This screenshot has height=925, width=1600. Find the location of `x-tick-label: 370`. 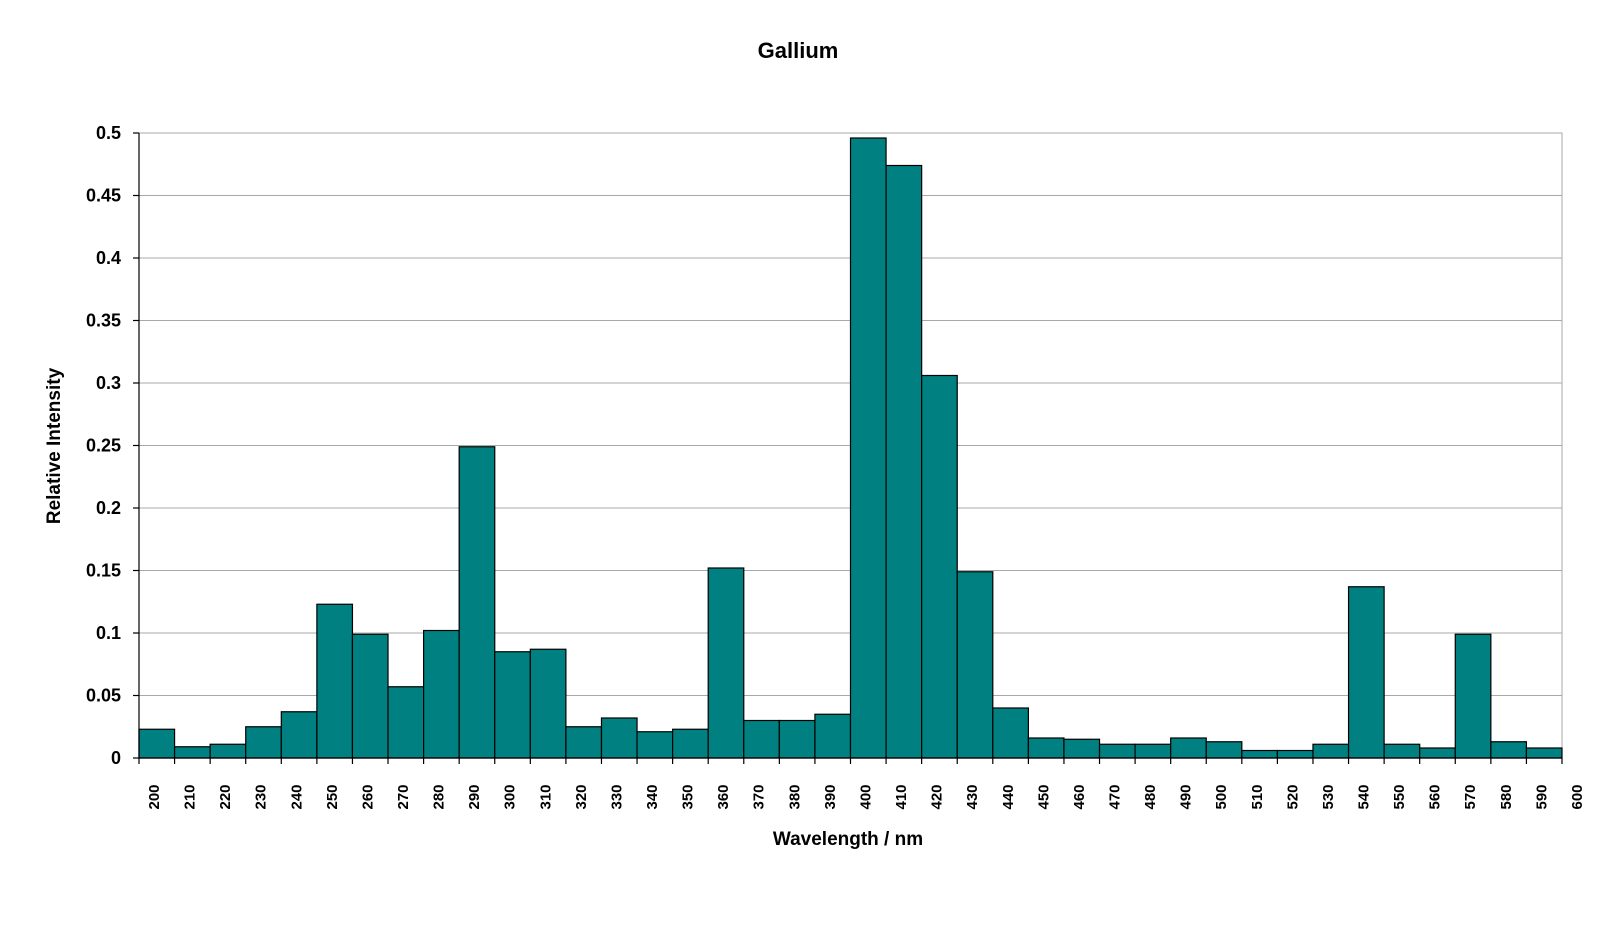

x-tick-label: 370 is located at coordinates (759, 796).